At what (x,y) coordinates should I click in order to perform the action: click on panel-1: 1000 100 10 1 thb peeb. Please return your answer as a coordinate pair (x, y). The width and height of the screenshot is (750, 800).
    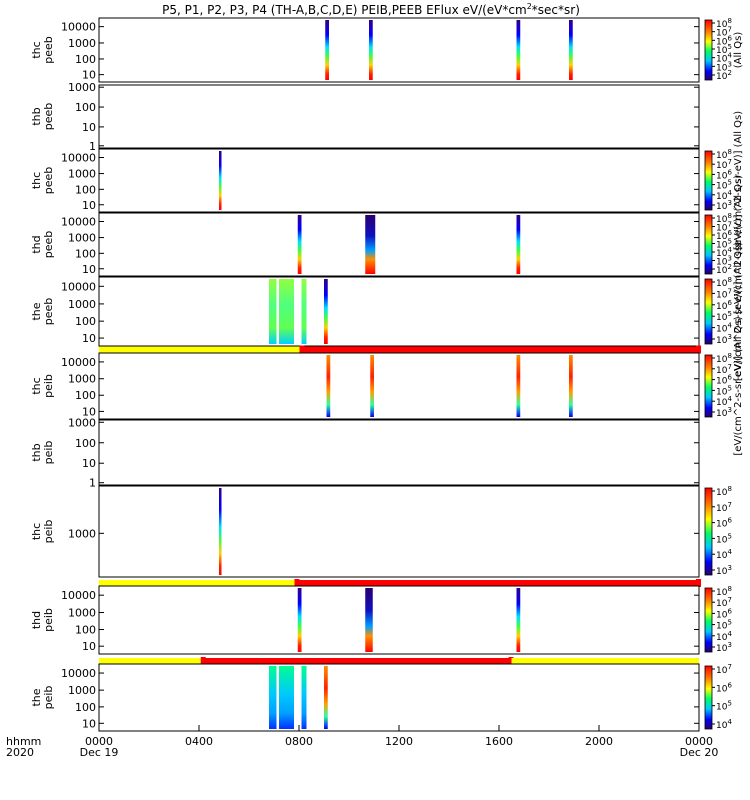
    Looking at the image, I should click on (365, 117).